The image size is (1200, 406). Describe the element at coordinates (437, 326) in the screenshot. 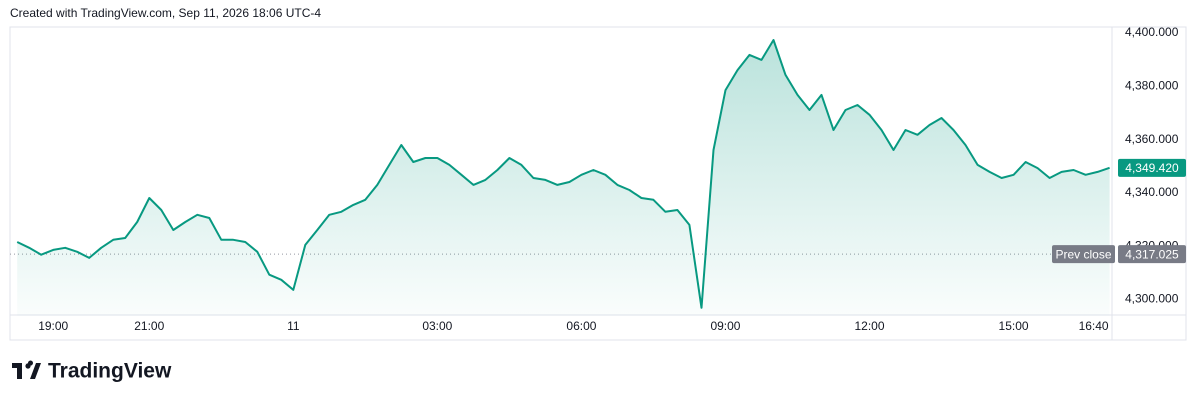

I see `x-tick-label: 03:00` at that location.